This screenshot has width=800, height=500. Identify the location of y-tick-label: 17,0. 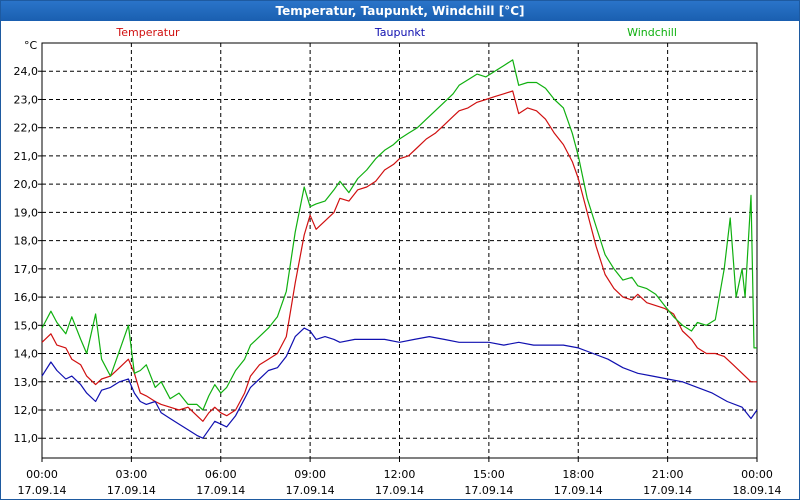
(26, 269).